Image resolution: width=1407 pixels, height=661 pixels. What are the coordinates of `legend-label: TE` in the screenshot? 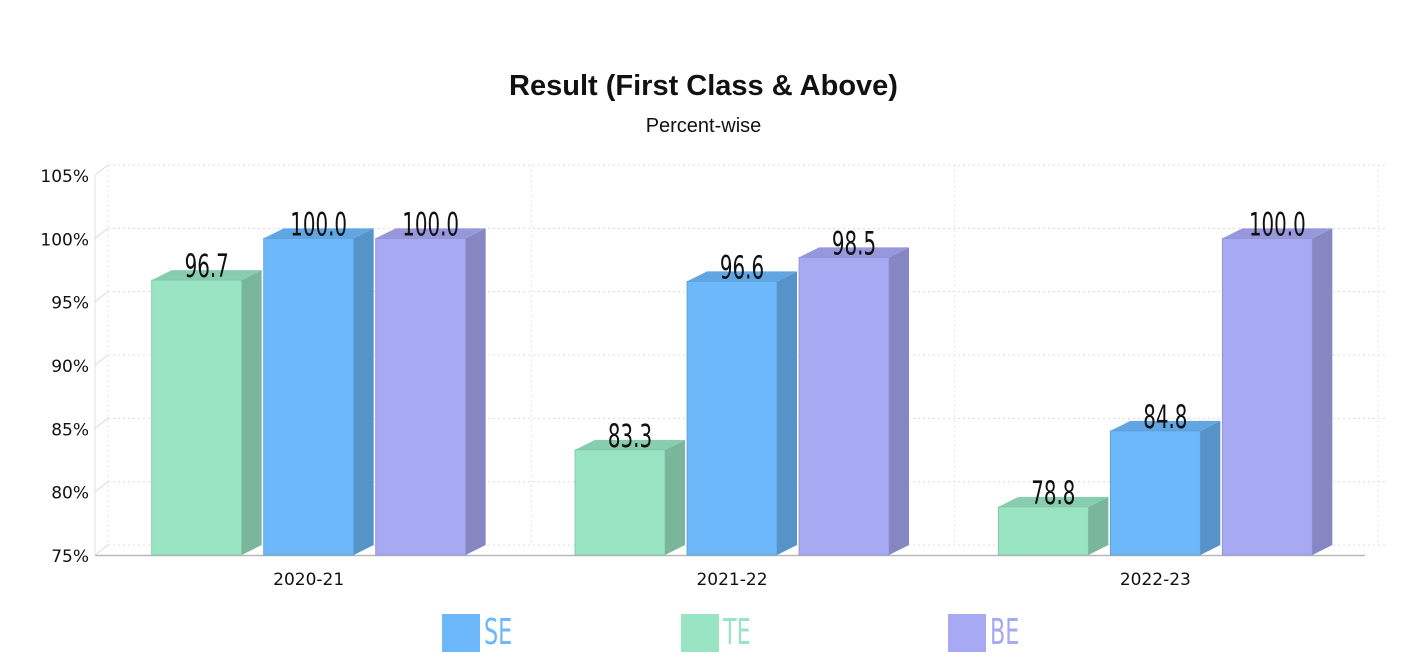 It's located at (737, 632).